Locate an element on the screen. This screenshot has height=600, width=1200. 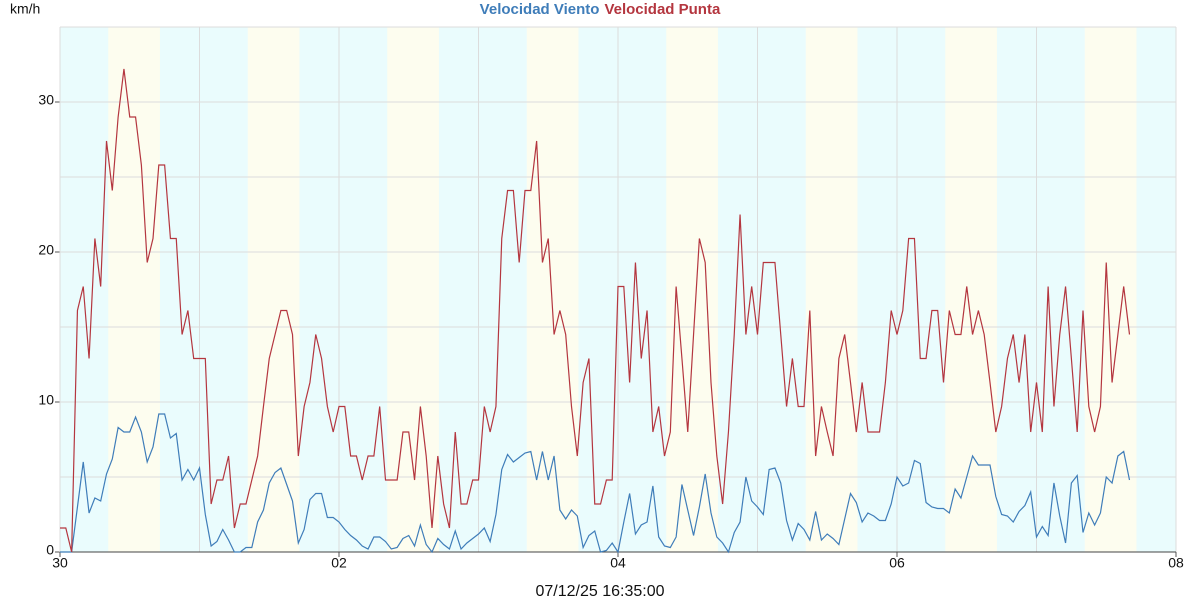
x-tick-label: 06 is located at coordinates (897, 563).